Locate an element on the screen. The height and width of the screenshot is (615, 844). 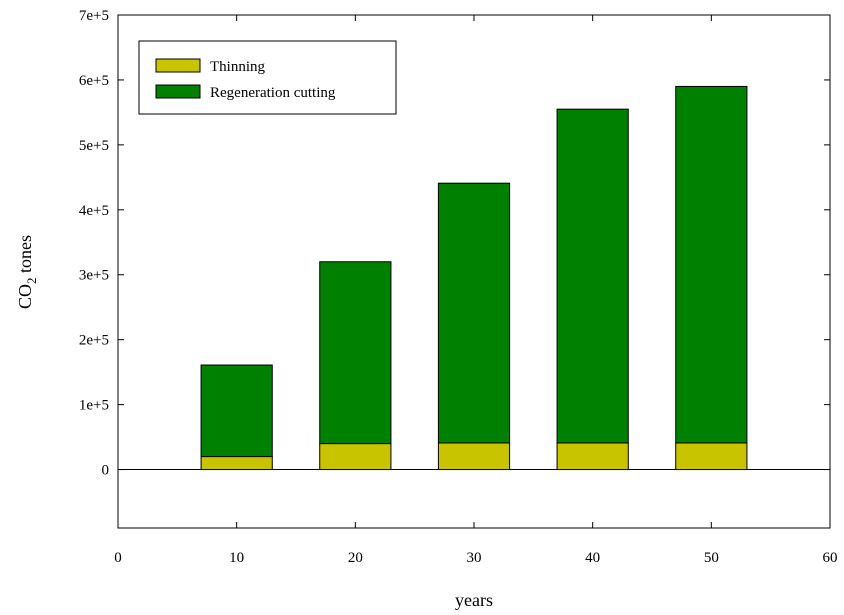
y-axis-title-rest: tones is located at coordinates (25, 256).